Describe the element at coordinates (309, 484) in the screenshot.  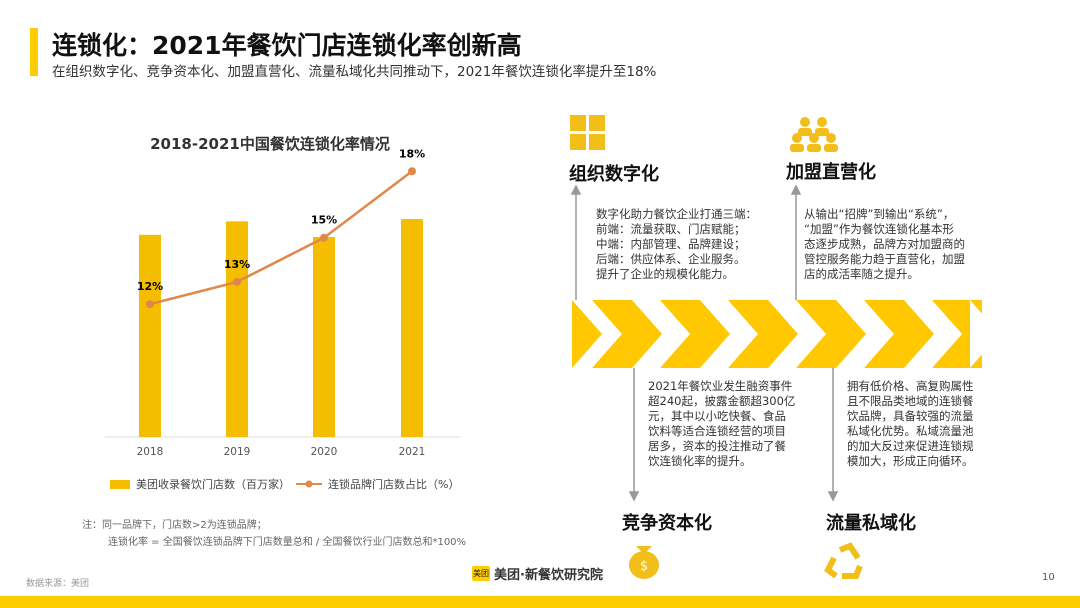
I see `legend-line-swatch` at that location.